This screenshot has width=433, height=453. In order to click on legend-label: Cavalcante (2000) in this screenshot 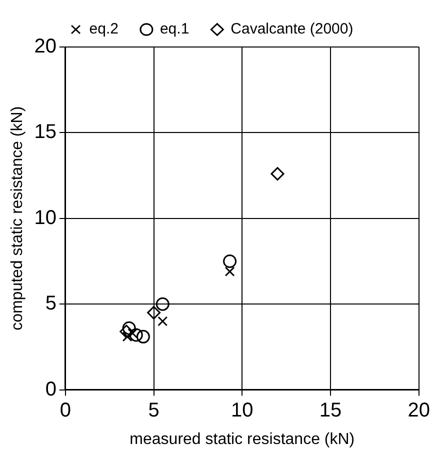, I will do `click(292, 29)`.